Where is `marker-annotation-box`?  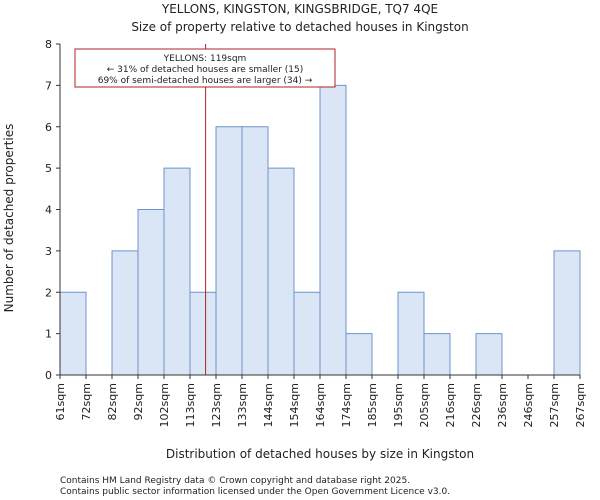
marker-annotation-box is located at coordinates (205, 68).